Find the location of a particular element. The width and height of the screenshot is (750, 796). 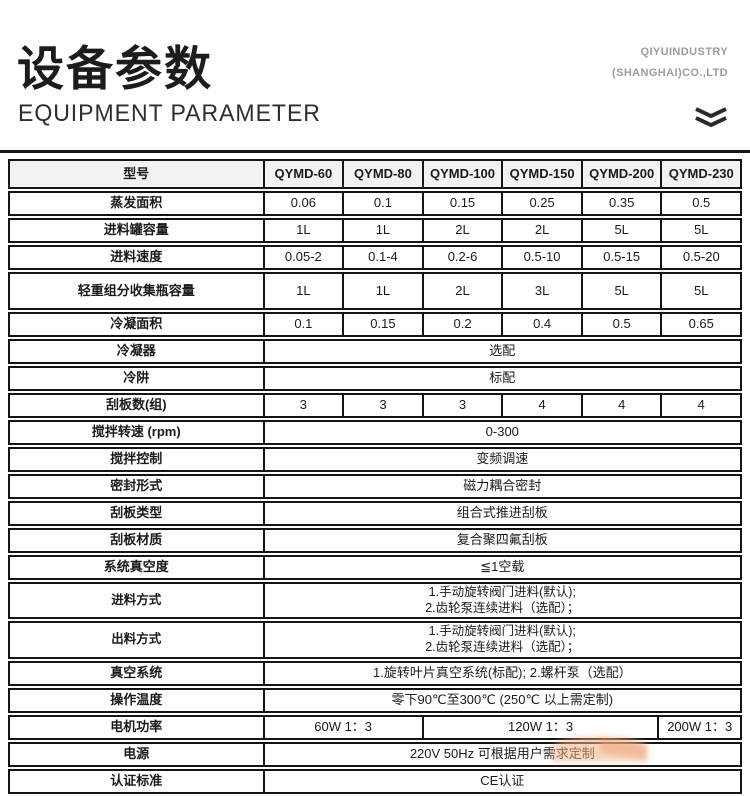

value-cell: 1.手动旋转阀门进料(默认); 2.齿轮泵连续进料（选配）； is located at coordinates (501, 601).